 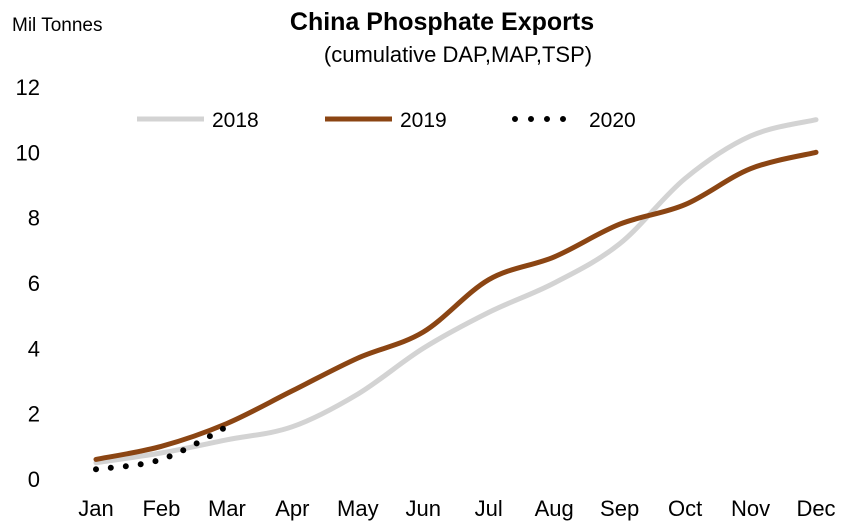 I want to click on x-tick-label: May, so click(x=358, y=508).